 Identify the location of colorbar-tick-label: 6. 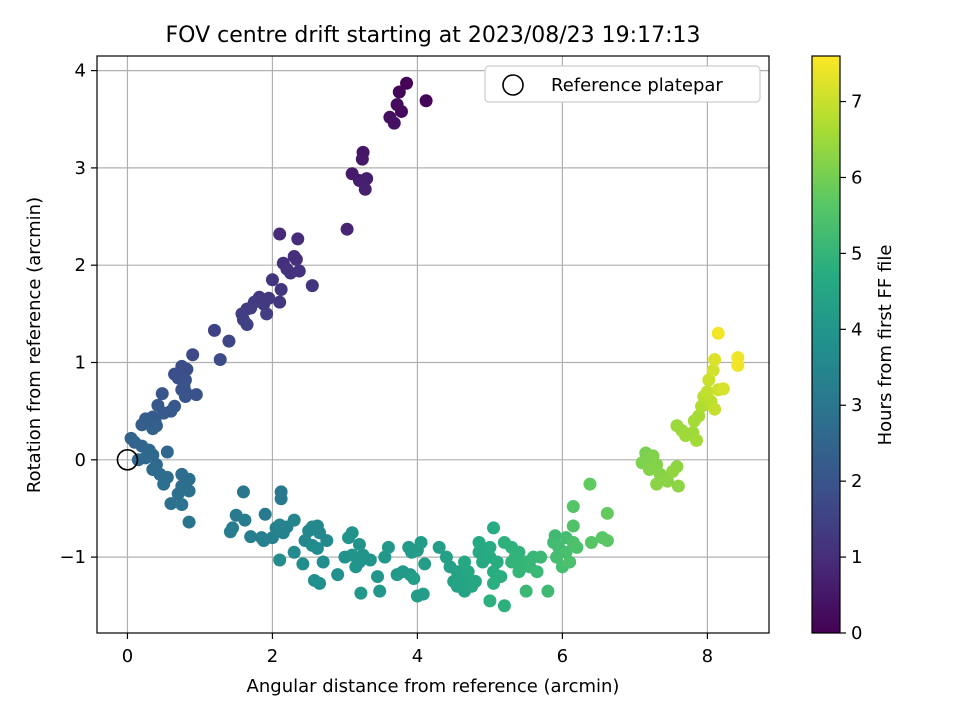
(856, 177).